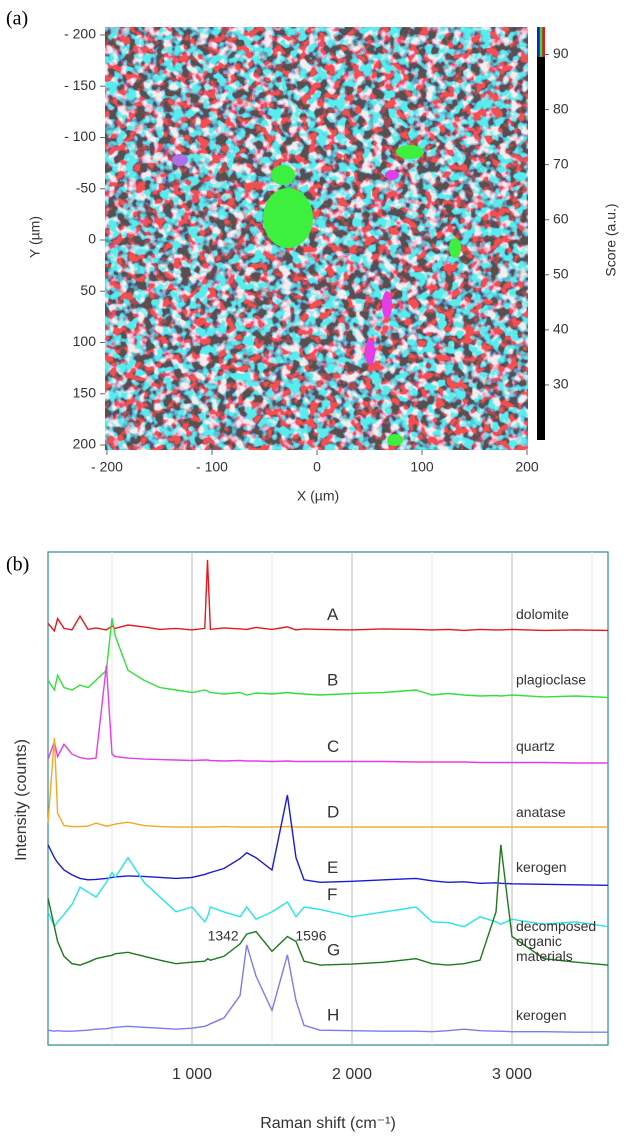  What do you see at coordinates (541, 812) in the screenshot?
I see `series-name: anatase` at bounding box center [541, 812].